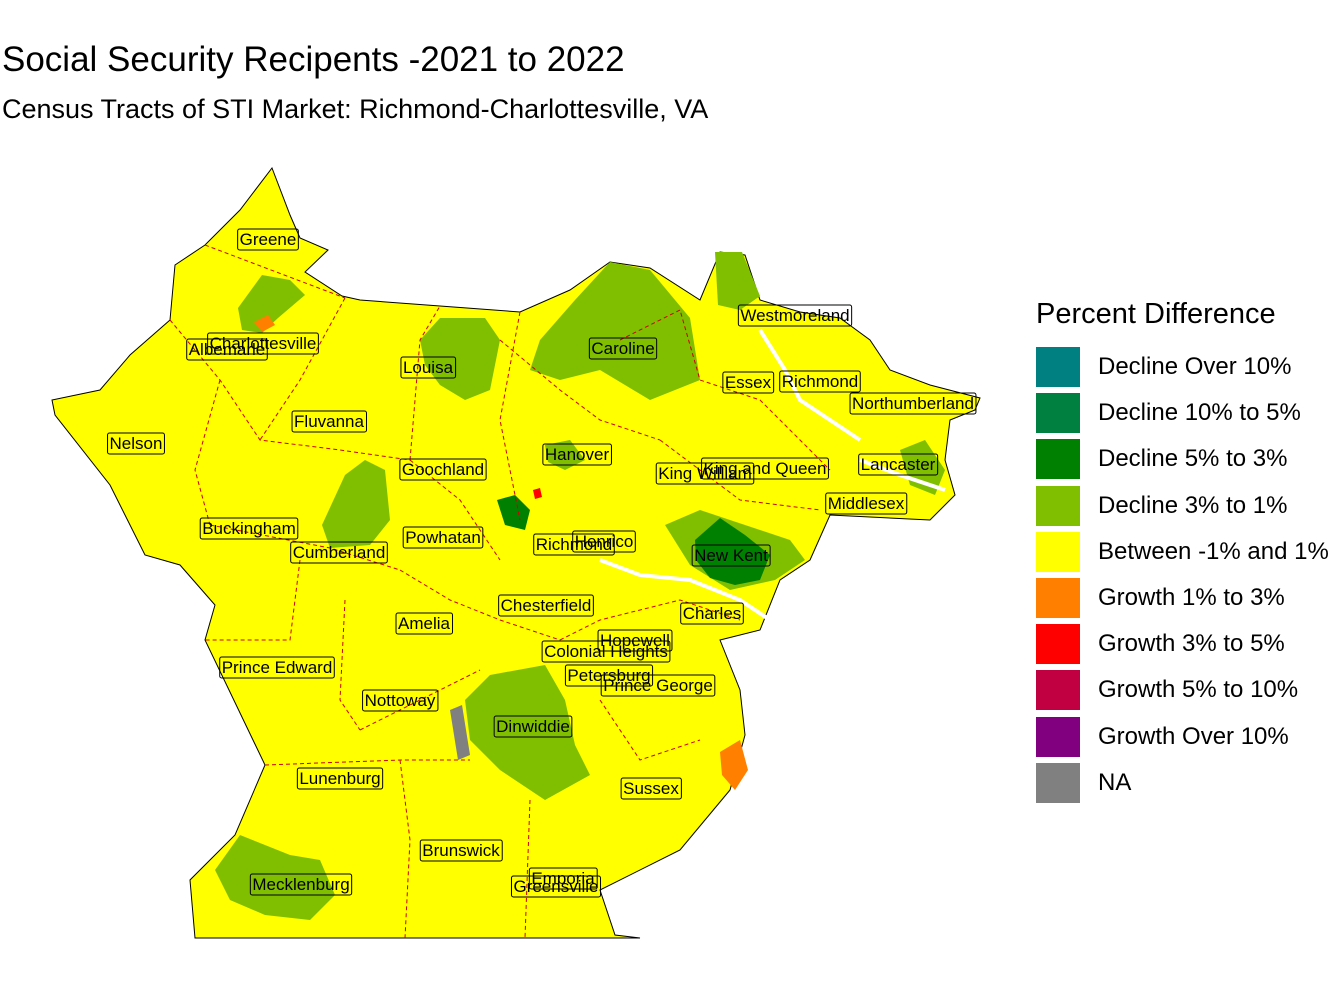 The height and width of the screenshot is (1008, 1344). I want to click on county-name: Greene, so click(268, 239).